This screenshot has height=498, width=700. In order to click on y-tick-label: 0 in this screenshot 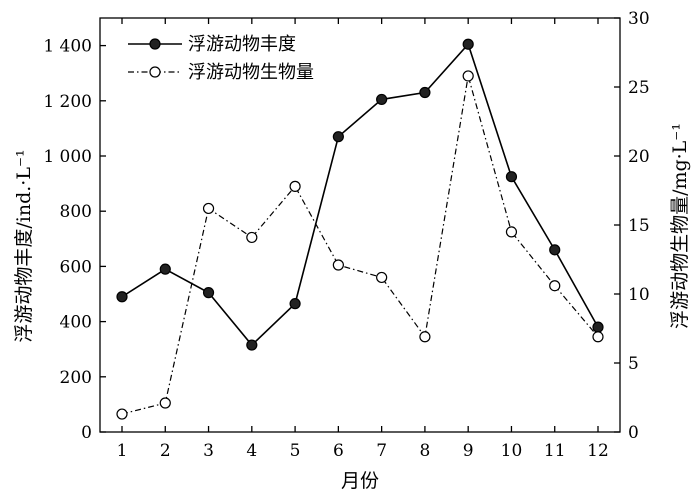, I will do `click(86, 433)`.